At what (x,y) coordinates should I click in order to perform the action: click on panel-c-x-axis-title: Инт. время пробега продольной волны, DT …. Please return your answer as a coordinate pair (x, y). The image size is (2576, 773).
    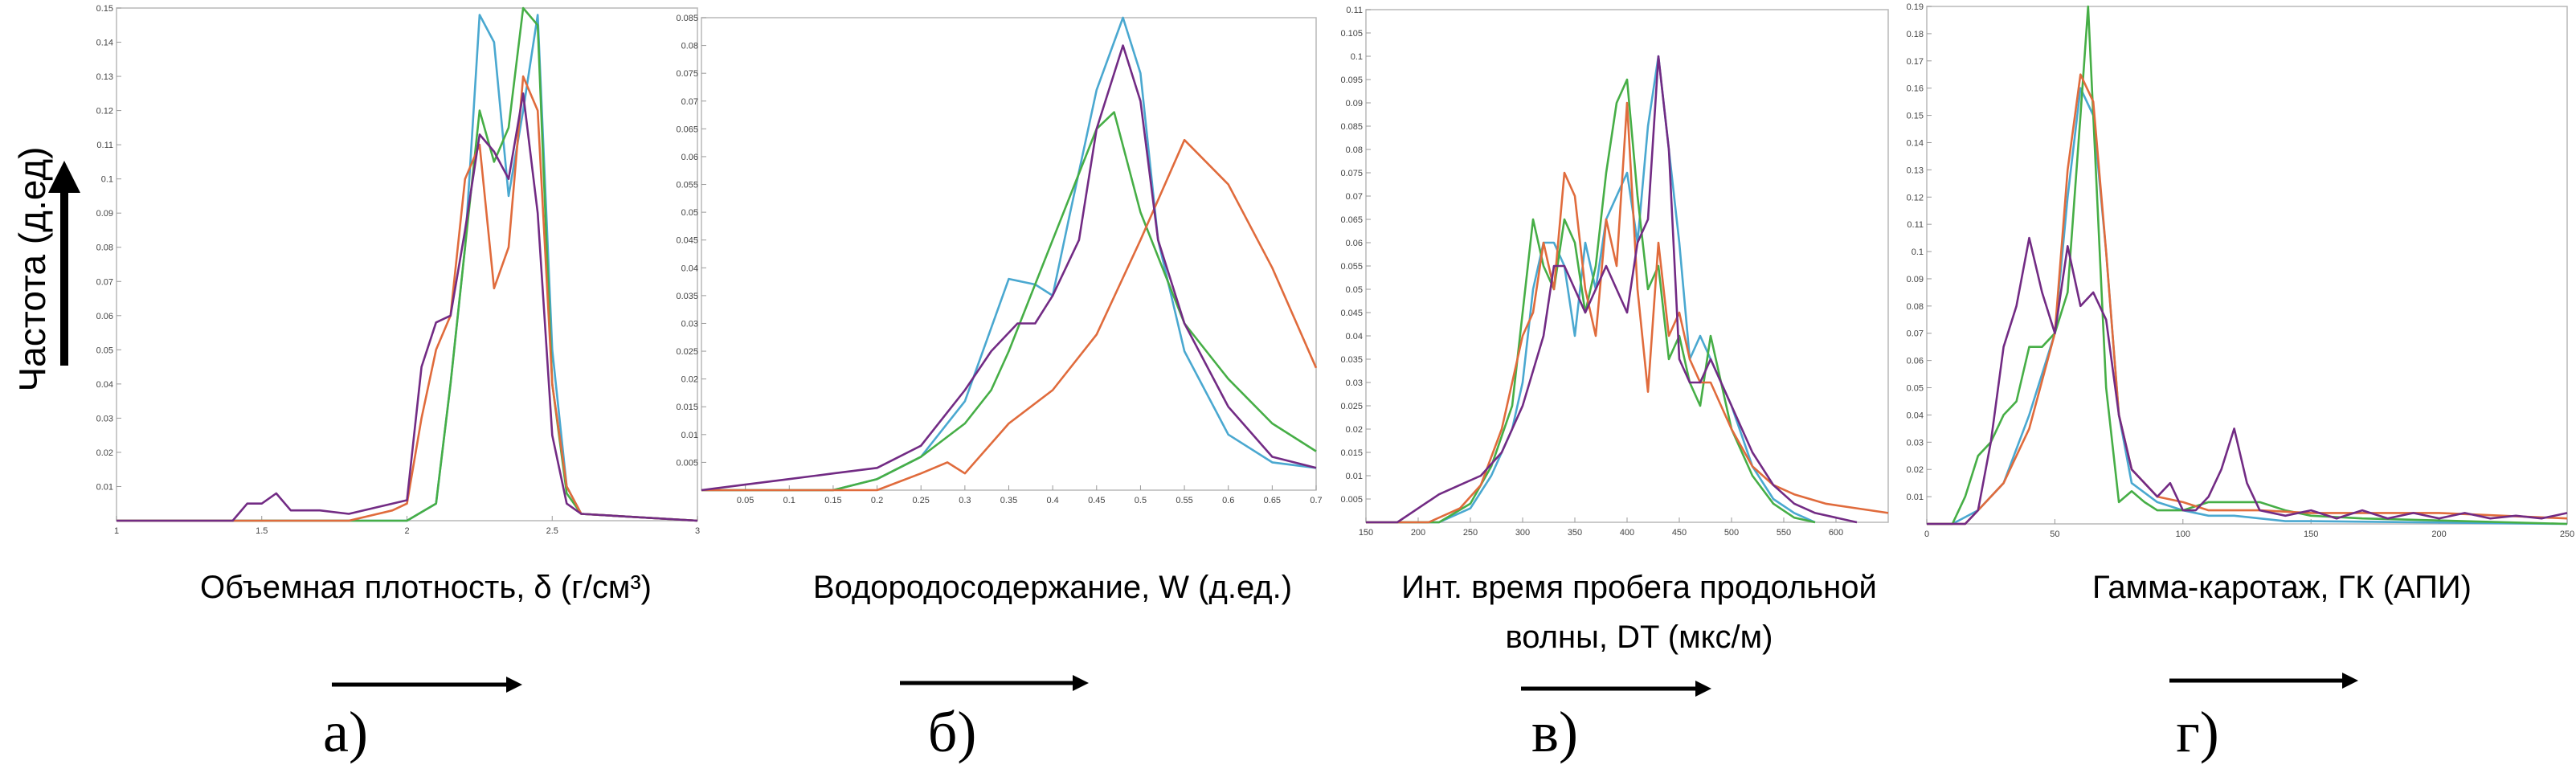
    Looking at the image, I should click on (1639, 612).